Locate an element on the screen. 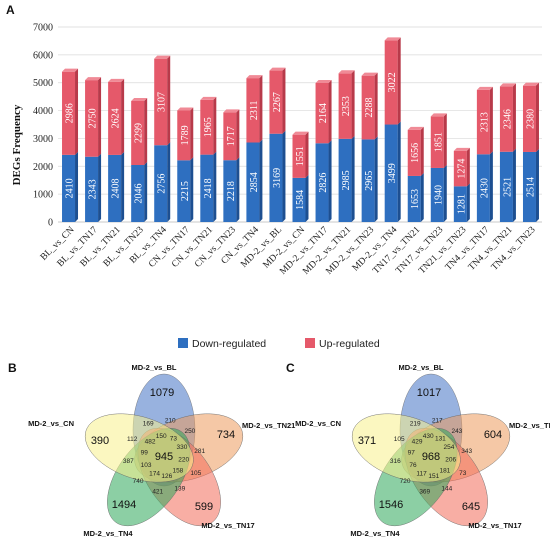 The width and height of the screenshot is (550, 546). venn-region-count: 243 is located at coordinates (456, 431).